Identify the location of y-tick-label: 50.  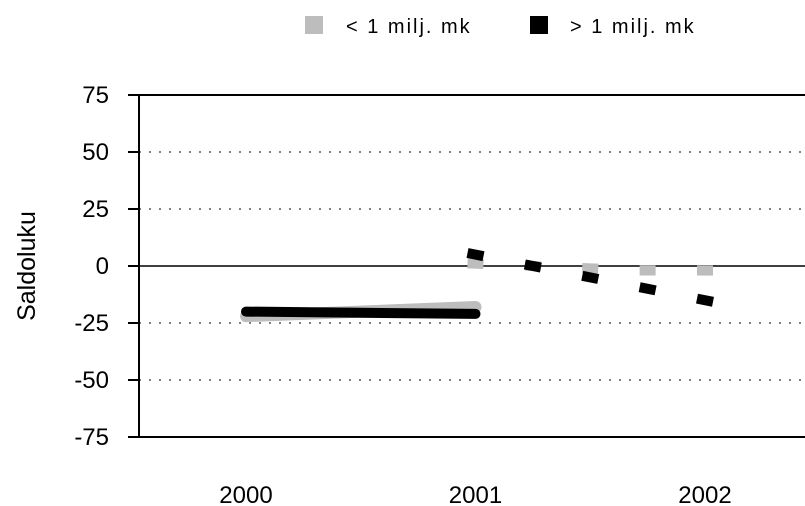
(95, 152).